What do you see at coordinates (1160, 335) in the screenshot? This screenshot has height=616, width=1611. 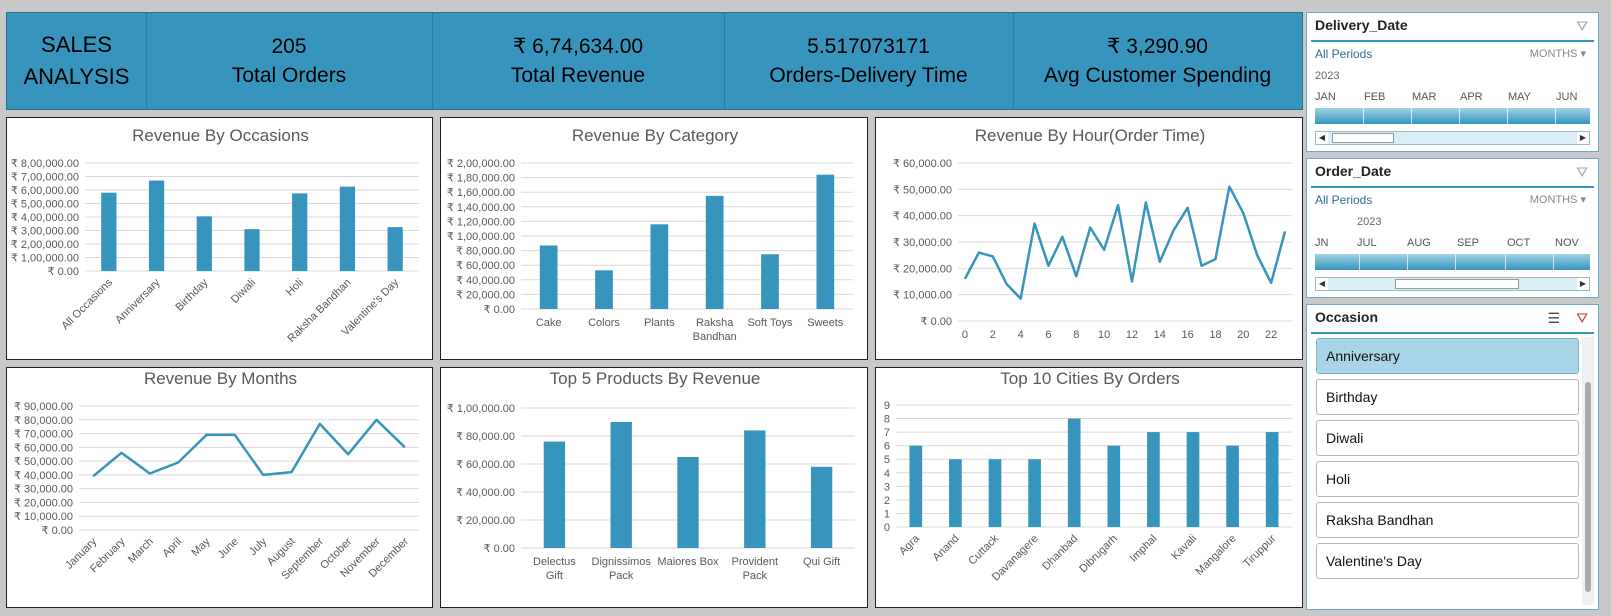 I see `x-tick-line: 14` at bounding box center [1160, 335].